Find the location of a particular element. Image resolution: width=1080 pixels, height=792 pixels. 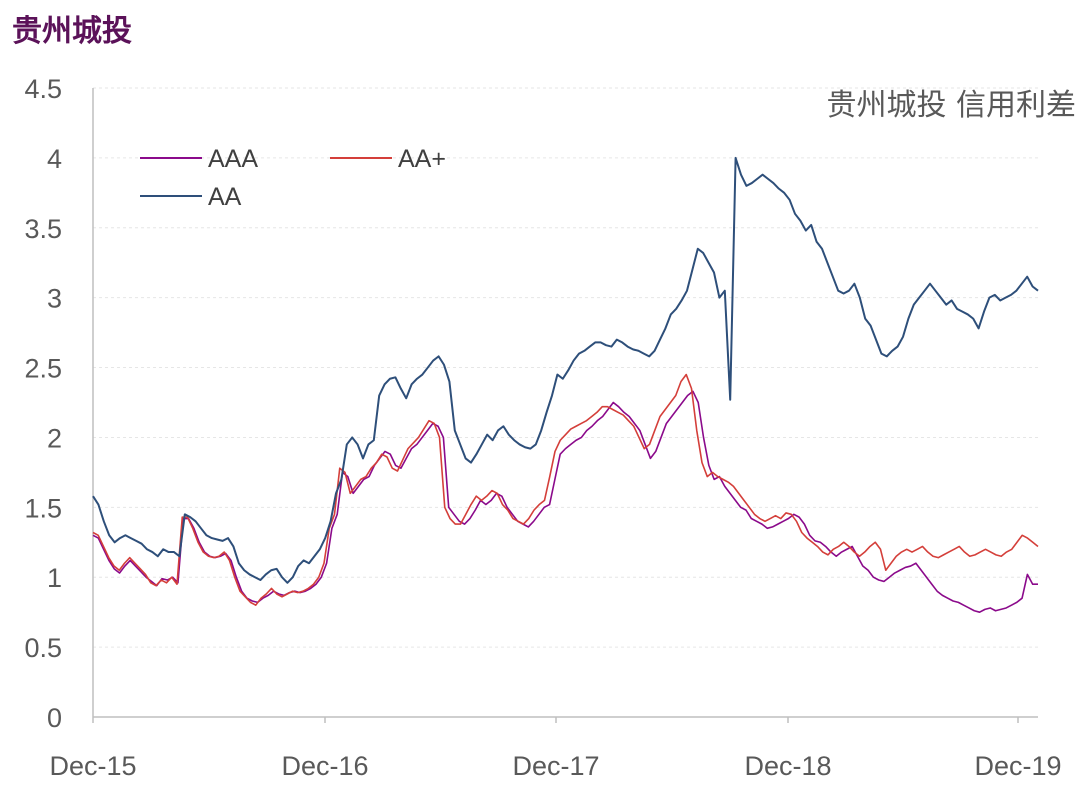

y-tick-label: 0 is located at coordinates (54, 718).